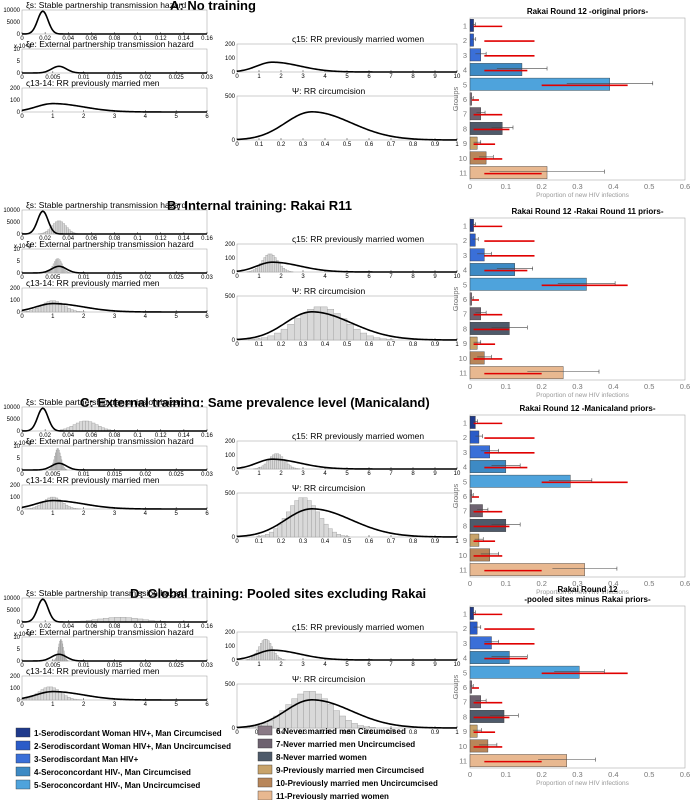 This screenshot has width=695, height=800. What do you see at coordinates (465, 628) in the screenshot?
I see `y-tick-label: 2` at bounding box center [465, 628].